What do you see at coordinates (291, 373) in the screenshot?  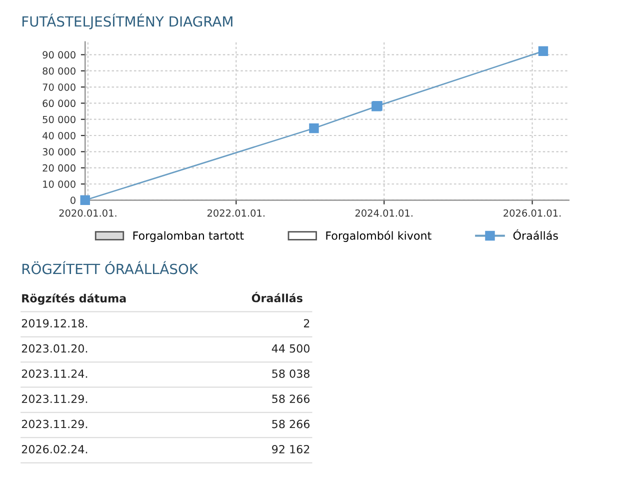 I see `text: 58 038` at bounding box center [291, 373].